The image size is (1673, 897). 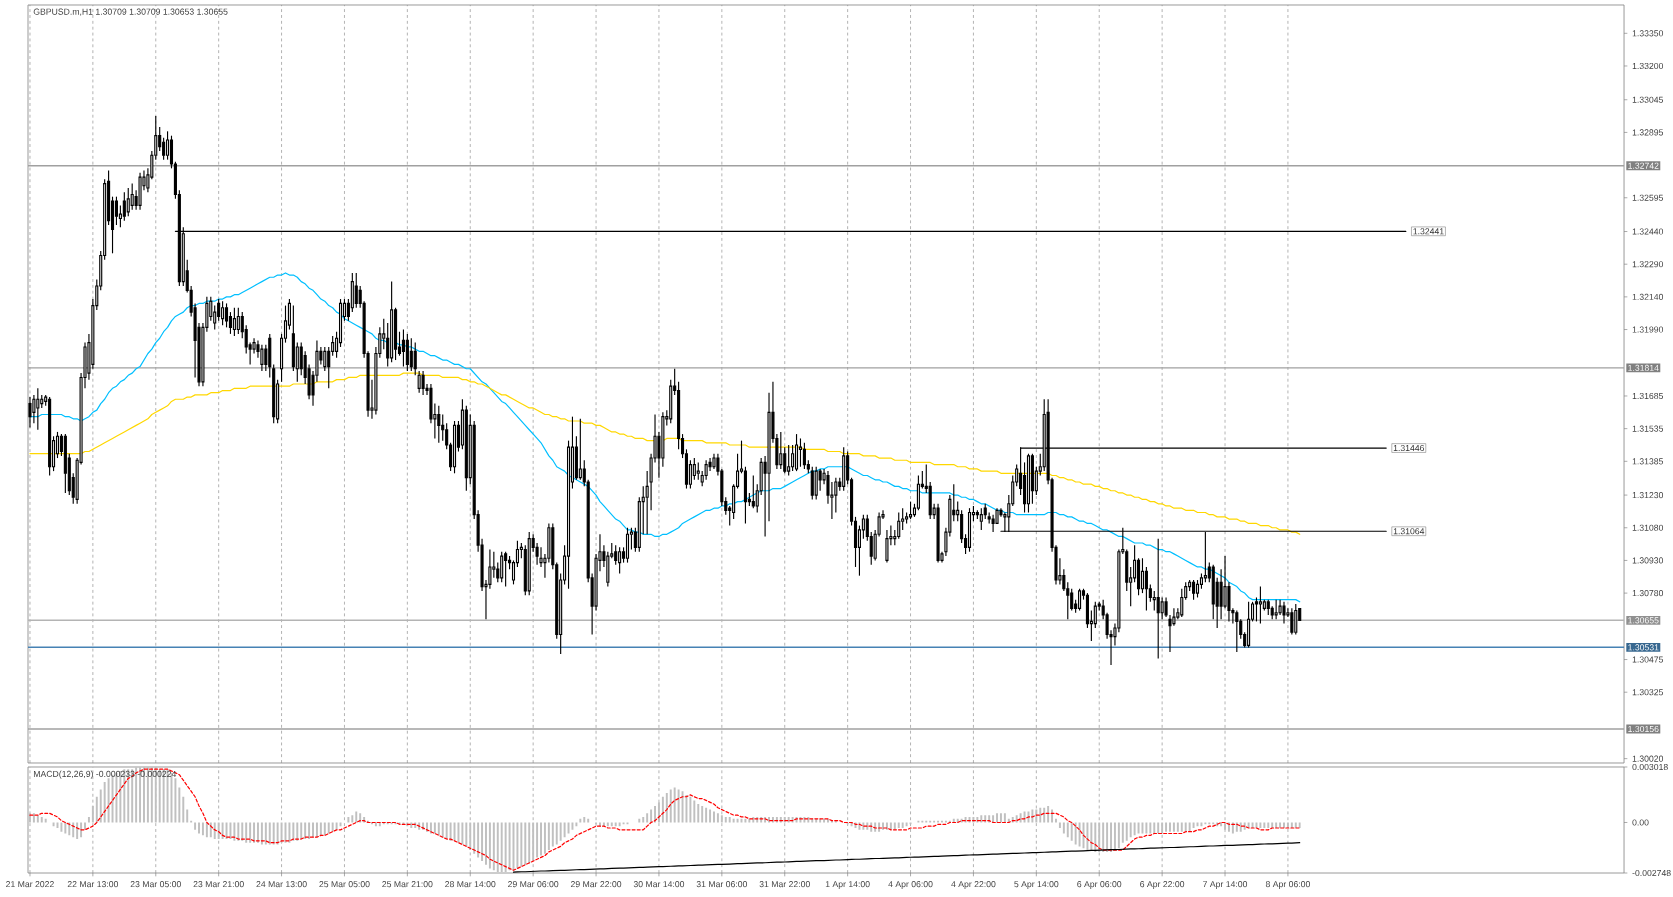 I want to click on x-tick-label: 6 Apr 22:00, so click(x=1162, y=885).